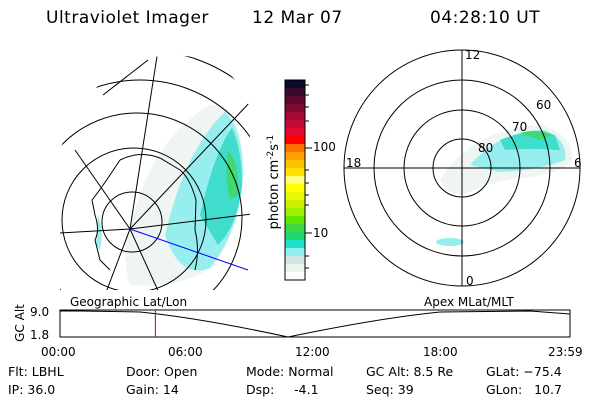  Describe the element at coordinates (578, 163) in the screenshot. I see `mlt-label-6: 6` at that location.